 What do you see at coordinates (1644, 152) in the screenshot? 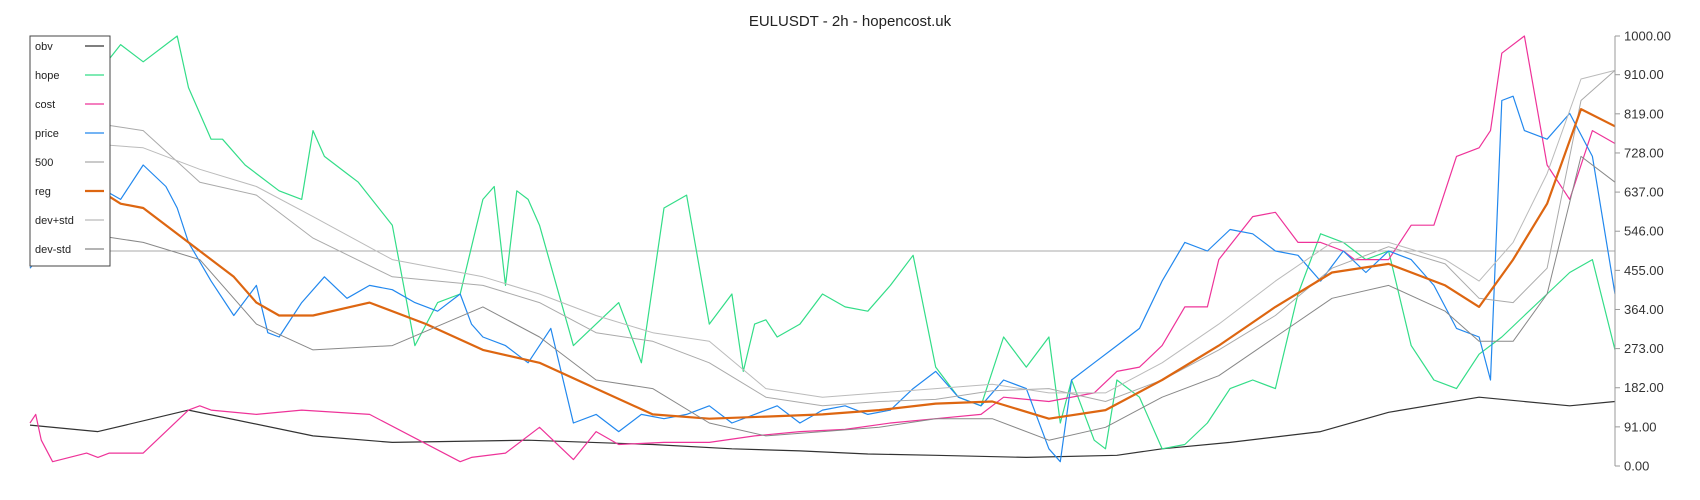
I see `y-tick-label: 728.00` at bounding box center [1644, 152].